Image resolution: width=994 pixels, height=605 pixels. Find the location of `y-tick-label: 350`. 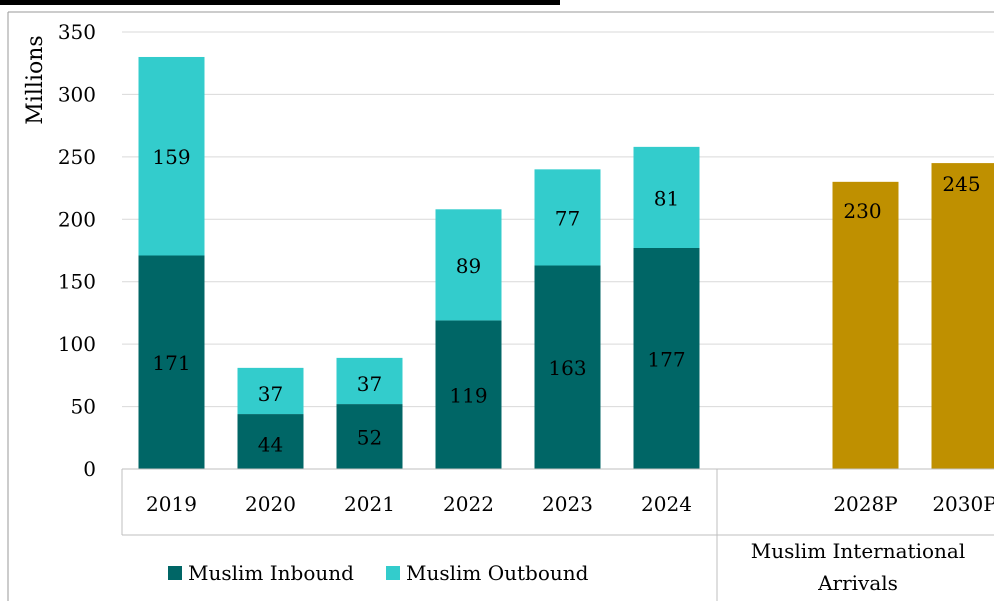

y-tick-label: 350 is located at coordinates (77, 32).